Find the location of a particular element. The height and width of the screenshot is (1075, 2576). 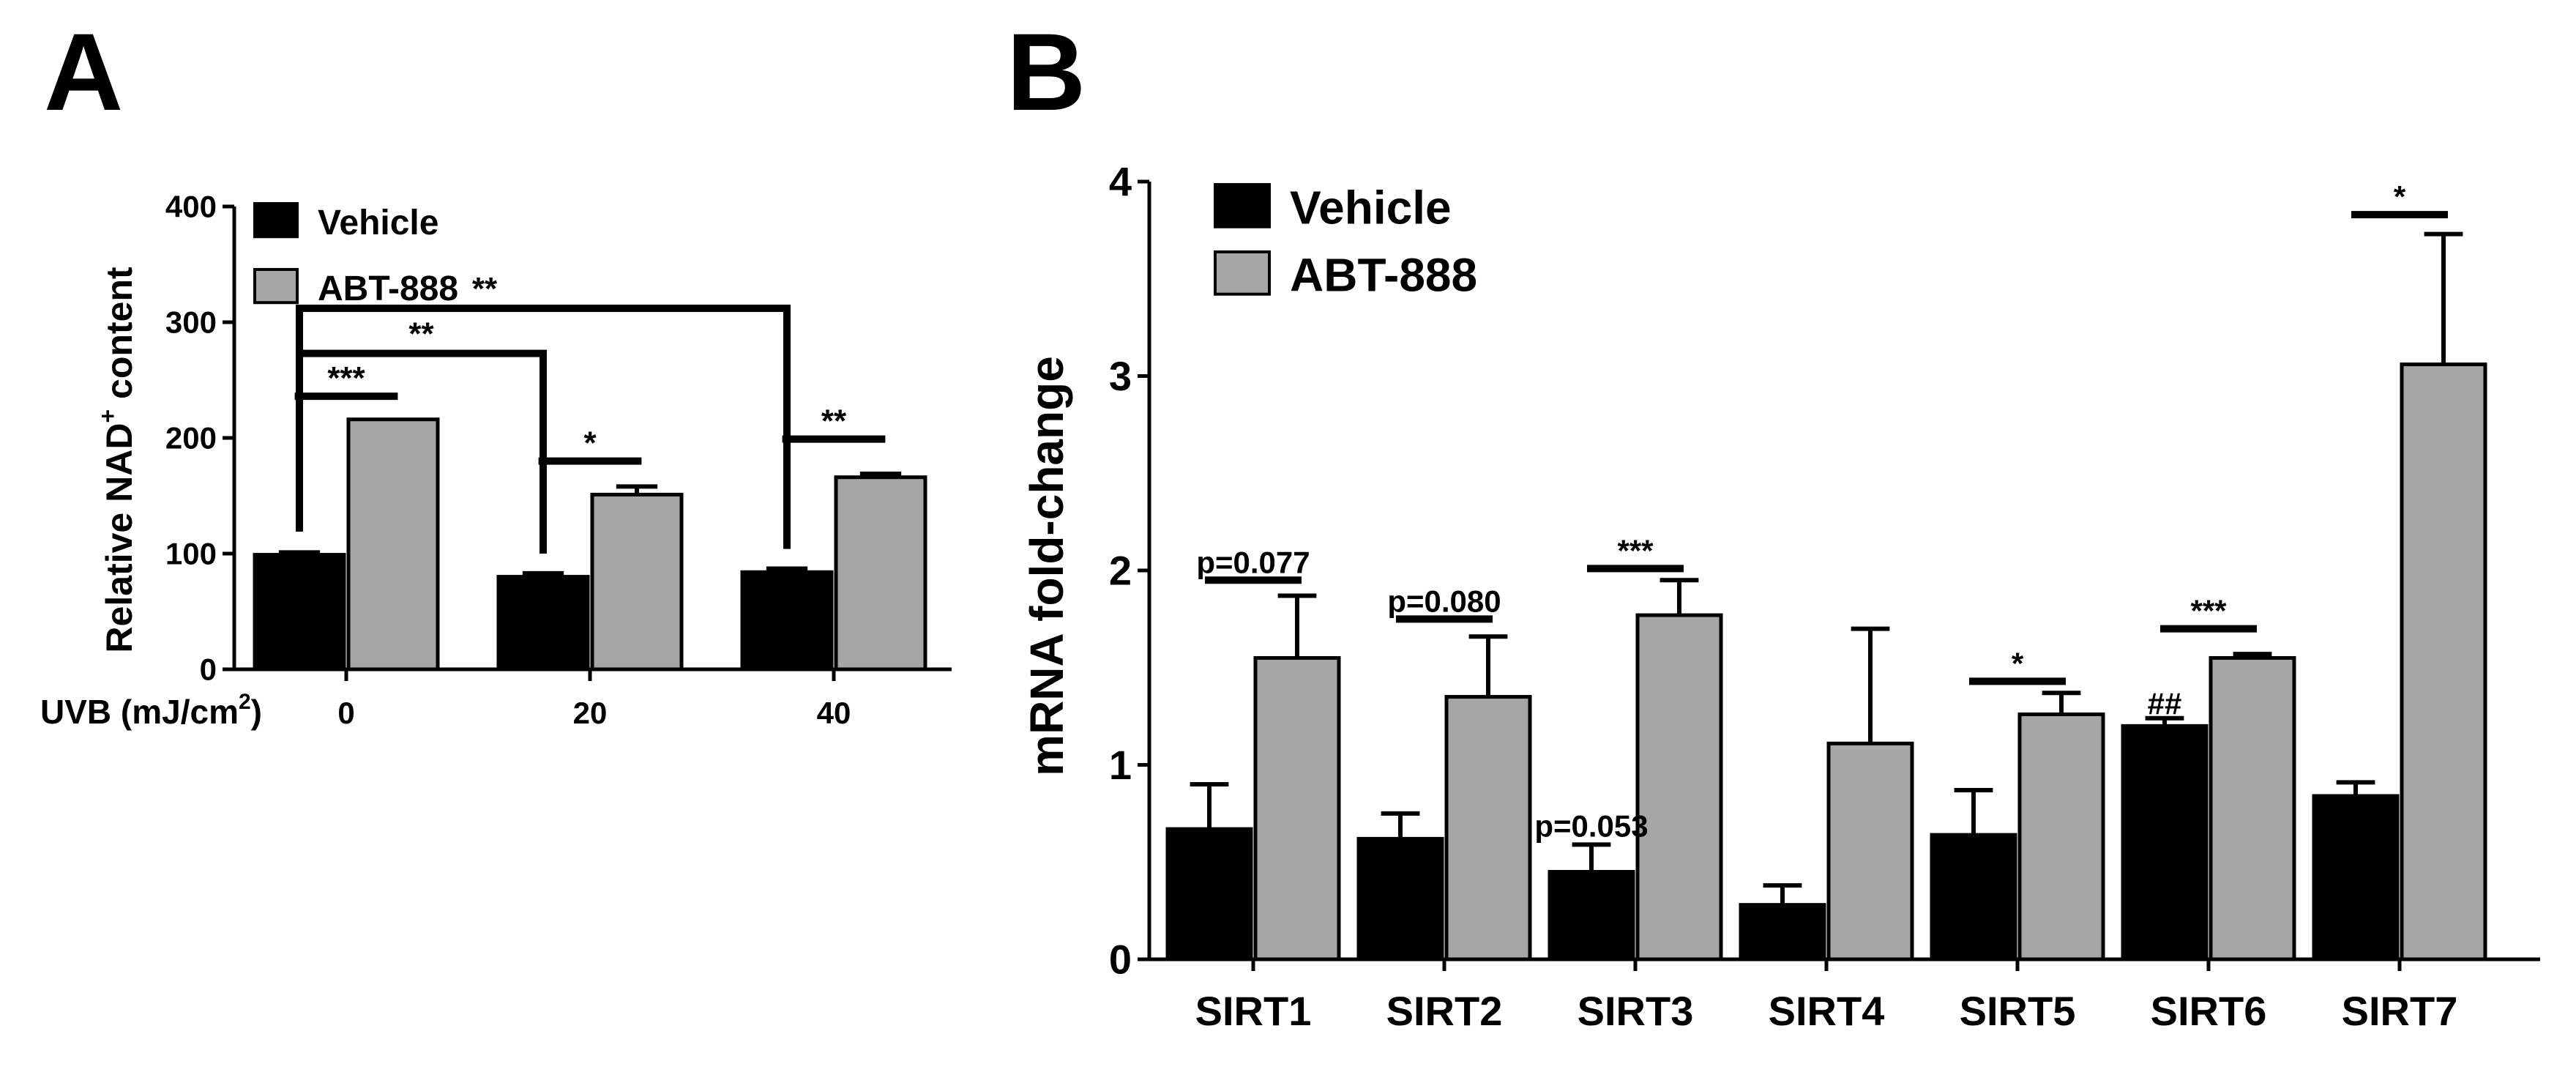

chart-a-x-tick-label: 0 is located at coordinates (345, 713).